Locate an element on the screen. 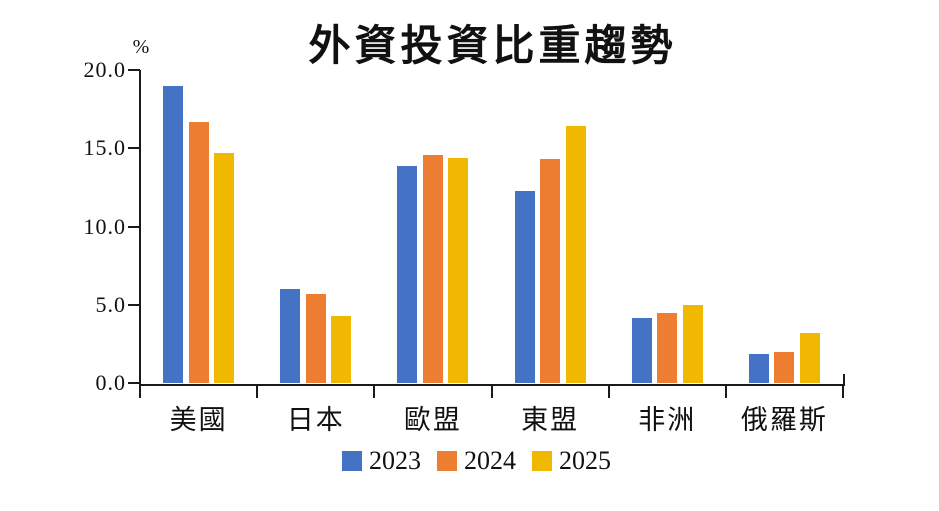 Image resolution: width=939 pixels, height=511 pixels. bar-2025-美國 is located at coordinates (224, 268).